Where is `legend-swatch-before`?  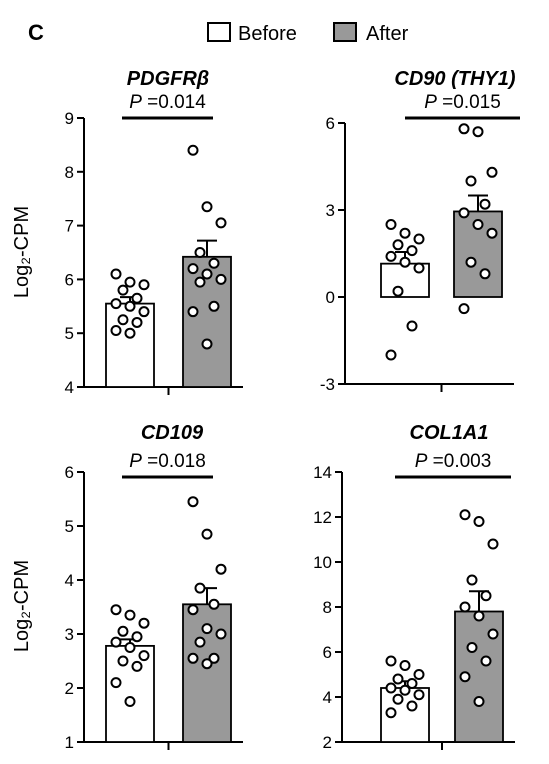 legend-swatch-before is located at coordinates (219, 32).